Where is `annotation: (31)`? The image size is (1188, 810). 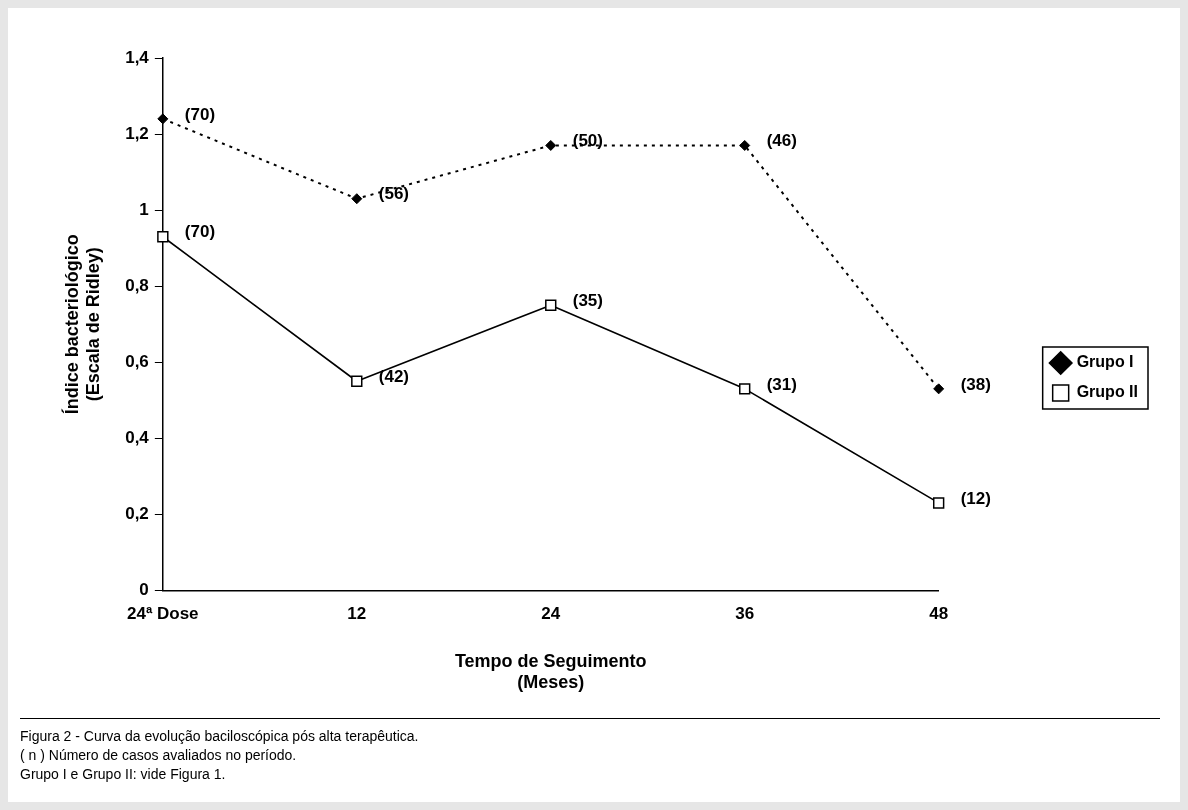
annotation: (31) is located at coordinates (781, 384).